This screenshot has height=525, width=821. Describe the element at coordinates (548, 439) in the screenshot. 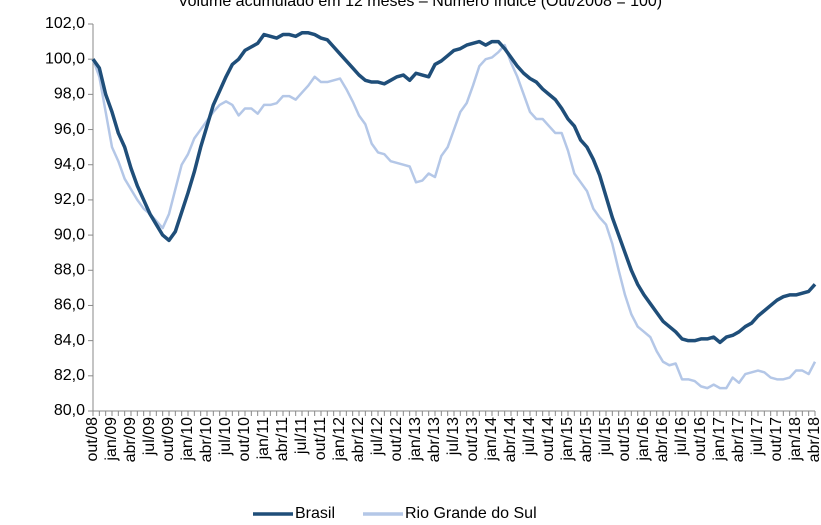

I see `x-tick-label: out/14` at that location.